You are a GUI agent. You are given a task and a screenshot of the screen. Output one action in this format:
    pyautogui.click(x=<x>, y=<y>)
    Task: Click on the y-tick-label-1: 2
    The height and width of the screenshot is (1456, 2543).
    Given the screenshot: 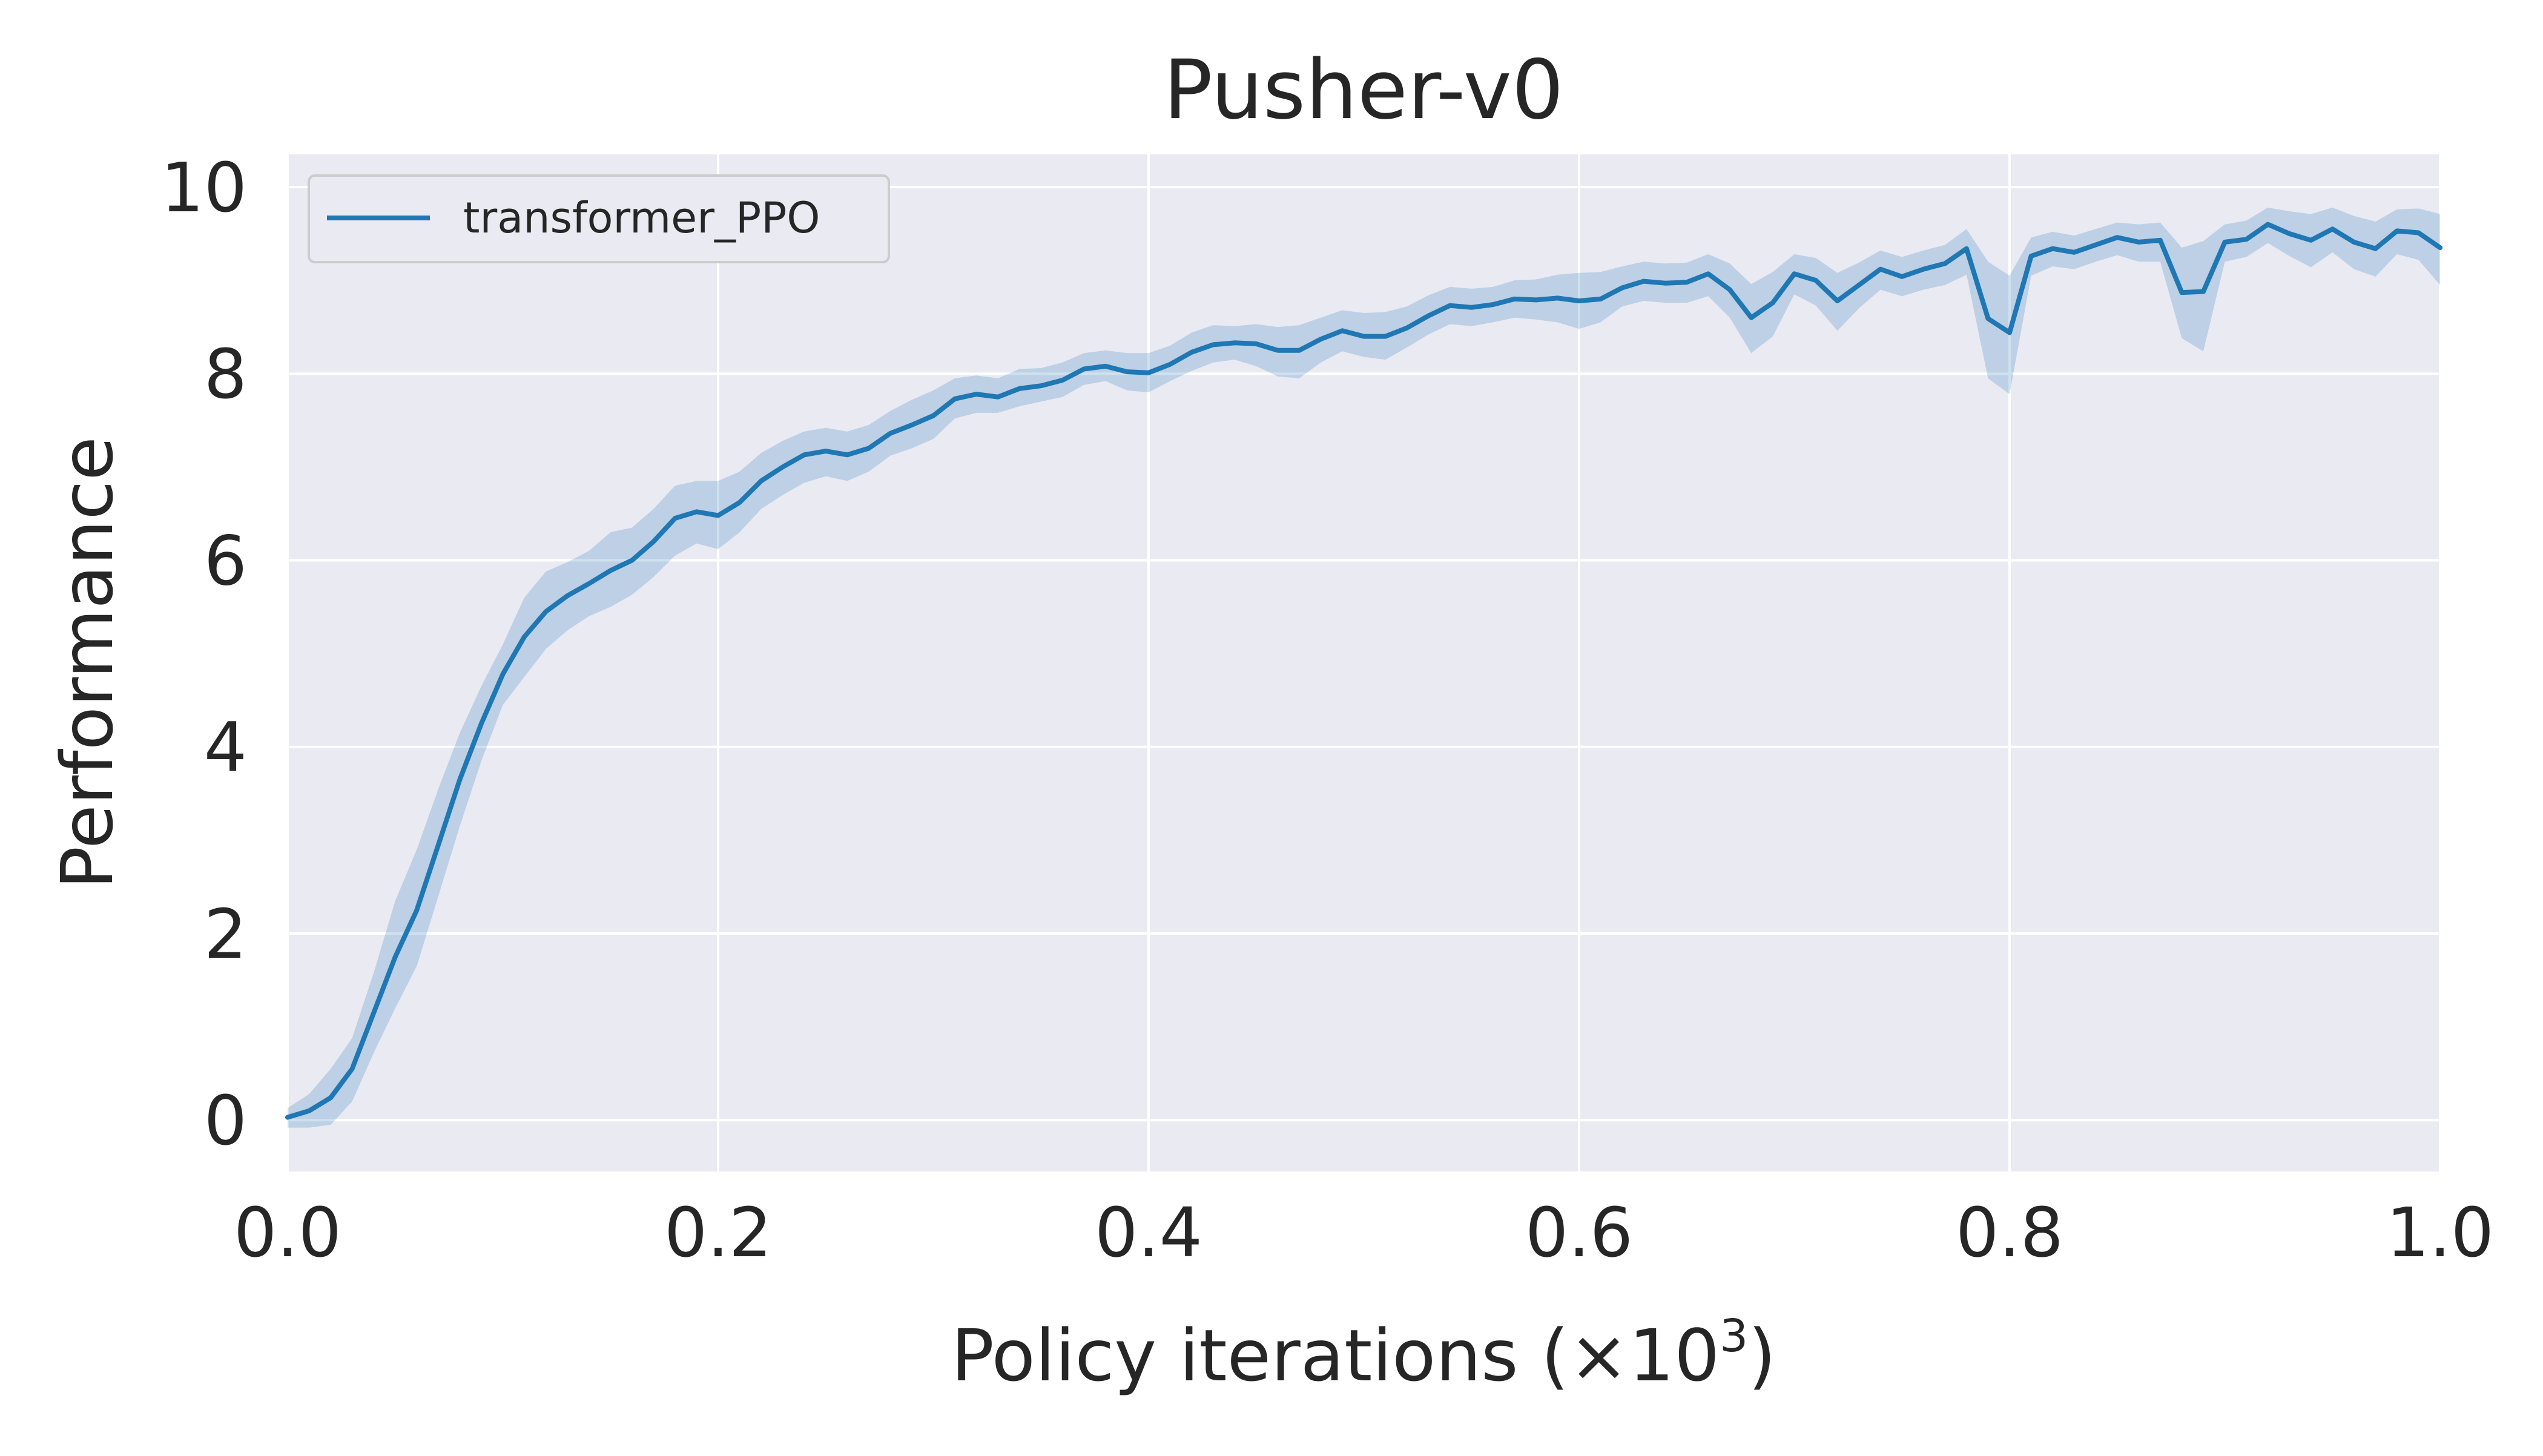 What is the action you would take?
    pyautogui.click(x=226, y=934)
    